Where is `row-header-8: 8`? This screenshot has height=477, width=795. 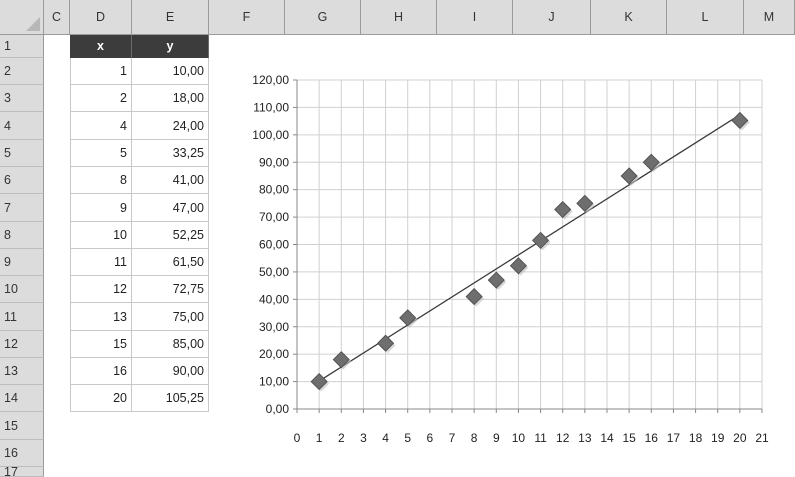 row-header-8: 8 is located at coordinates (22, 235).